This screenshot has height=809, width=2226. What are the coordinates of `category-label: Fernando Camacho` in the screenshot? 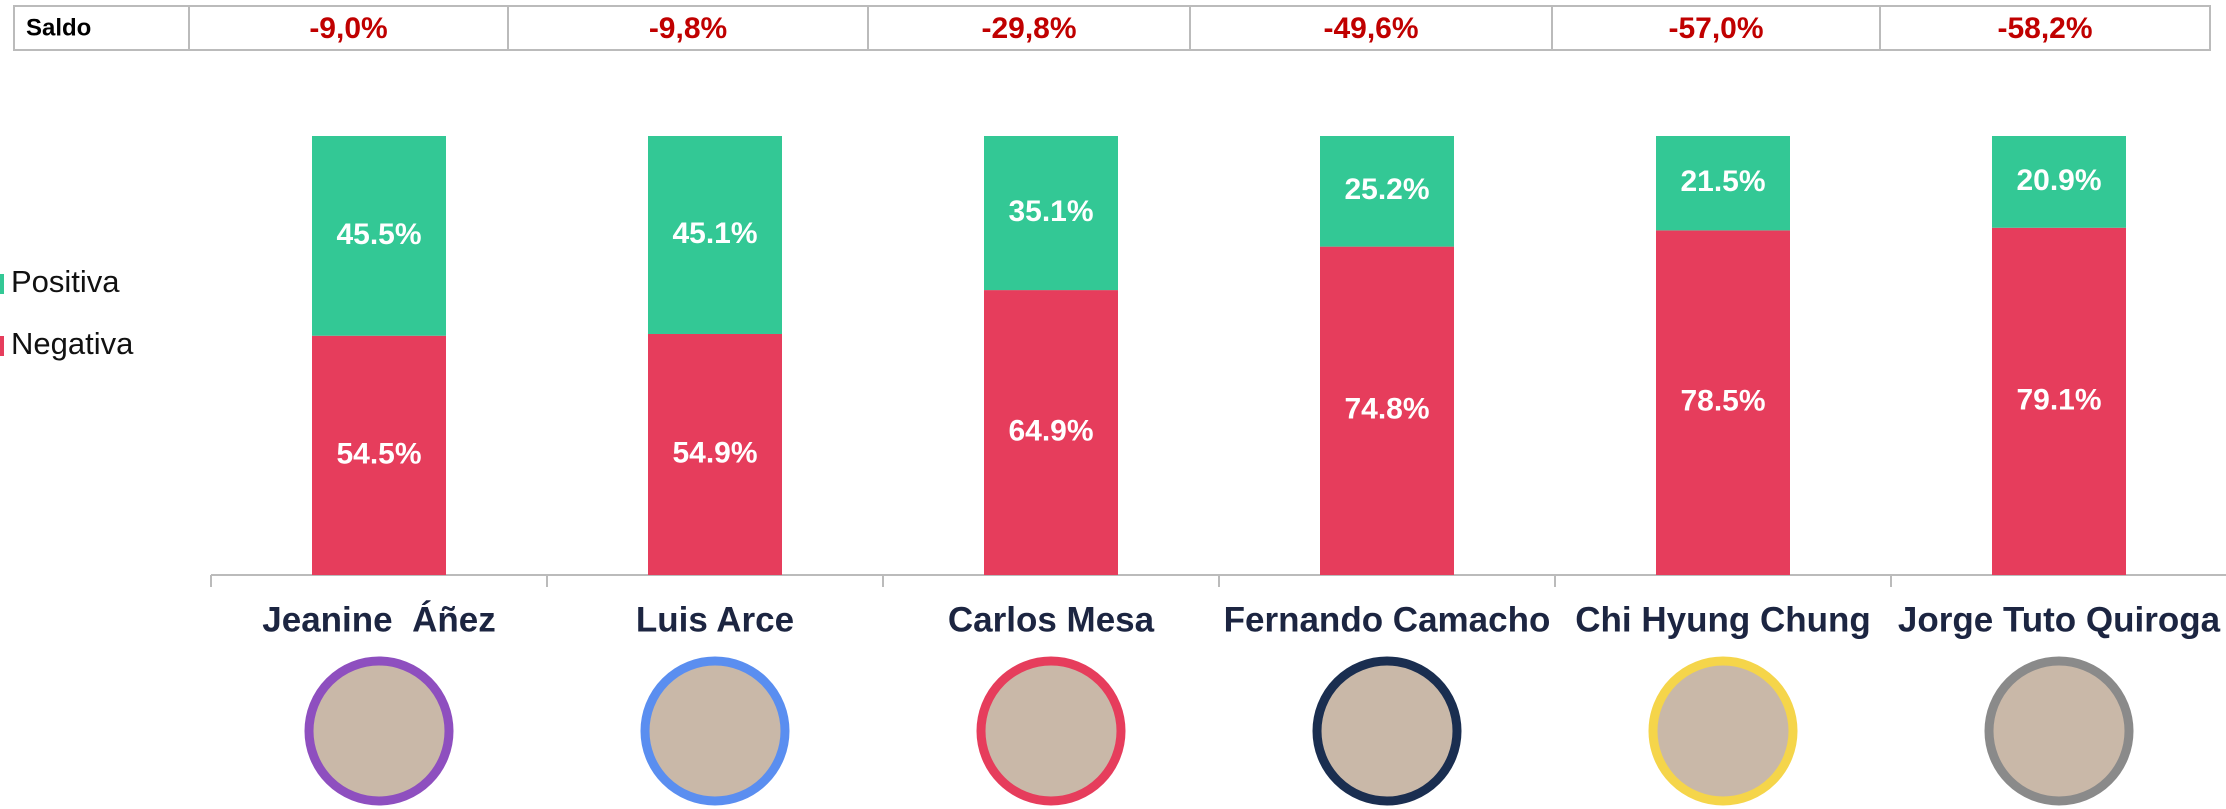 It's located at (1387, 619).